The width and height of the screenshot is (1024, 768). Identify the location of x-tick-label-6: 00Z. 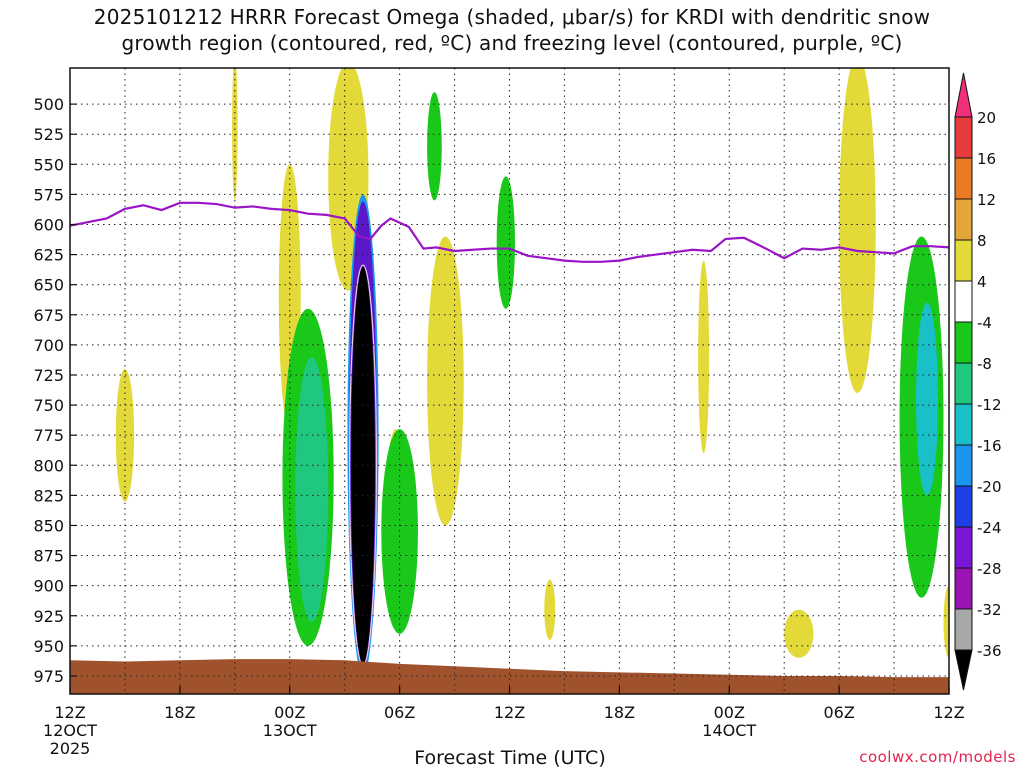
(729, 712).